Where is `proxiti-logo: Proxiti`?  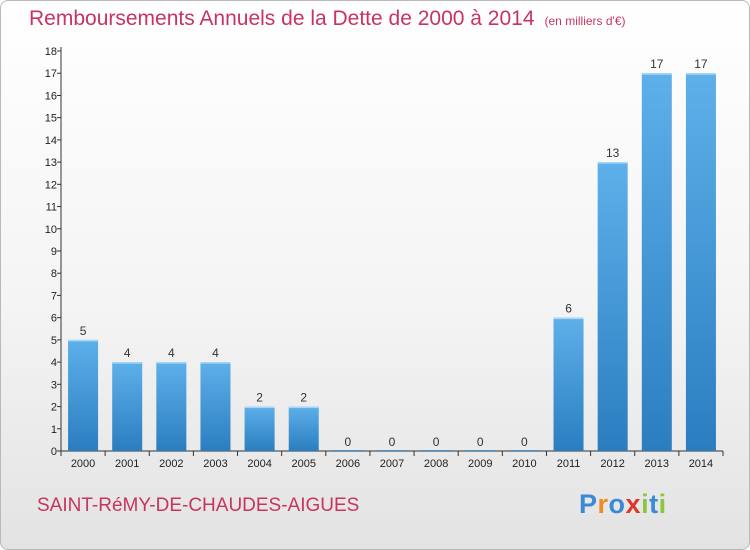 proxiti-logo: Proxiti is located at coordinates (623, 504).